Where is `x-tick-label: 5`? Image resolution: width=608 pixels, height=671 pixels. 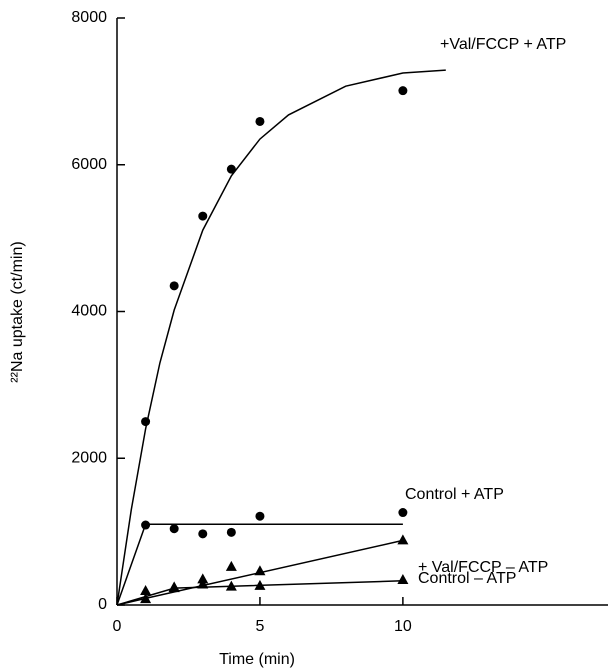 x-tick-label: 5 is located at coordinates (259, 626).